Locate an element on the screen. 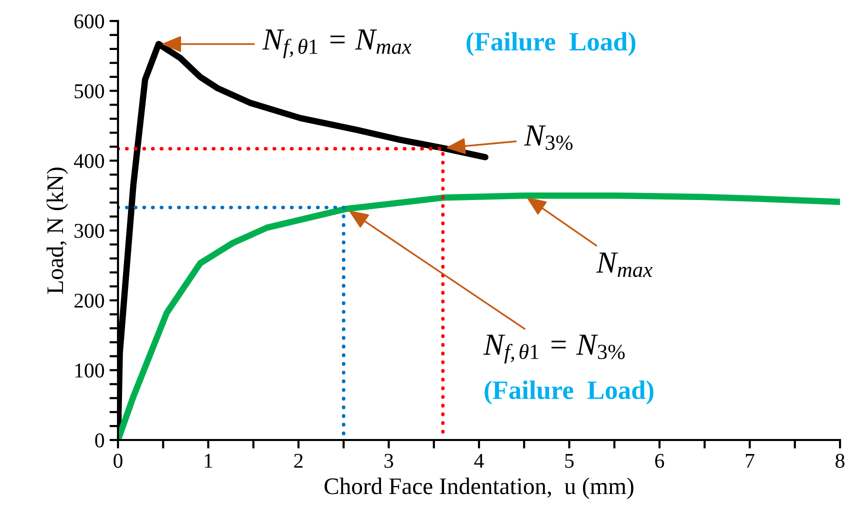 The width and height of the screenshot is (850, 526). y-tick-label: 500 is located at coordinates (89, 91).